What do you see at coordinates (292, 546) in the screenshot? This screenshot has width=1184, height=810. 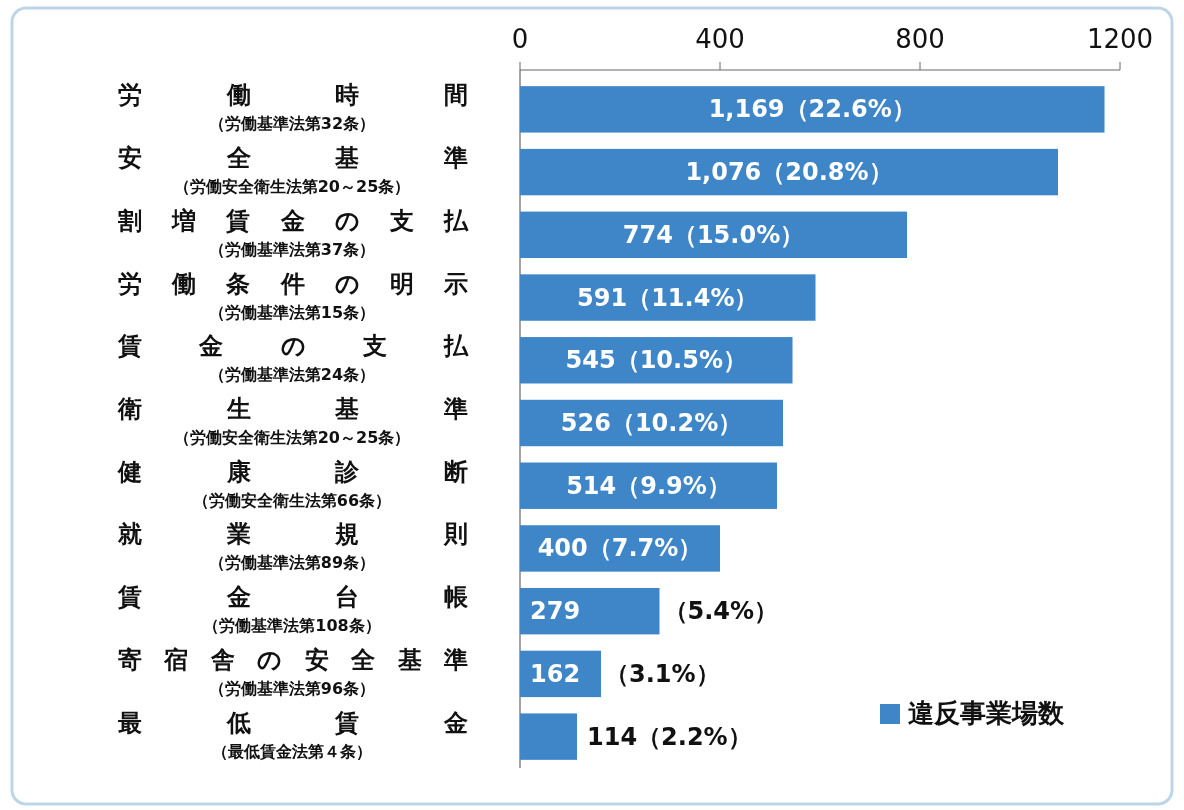 I see `y-tick-label: 就業規則（労働基準法第89条）` at bounding box center [292, 546].